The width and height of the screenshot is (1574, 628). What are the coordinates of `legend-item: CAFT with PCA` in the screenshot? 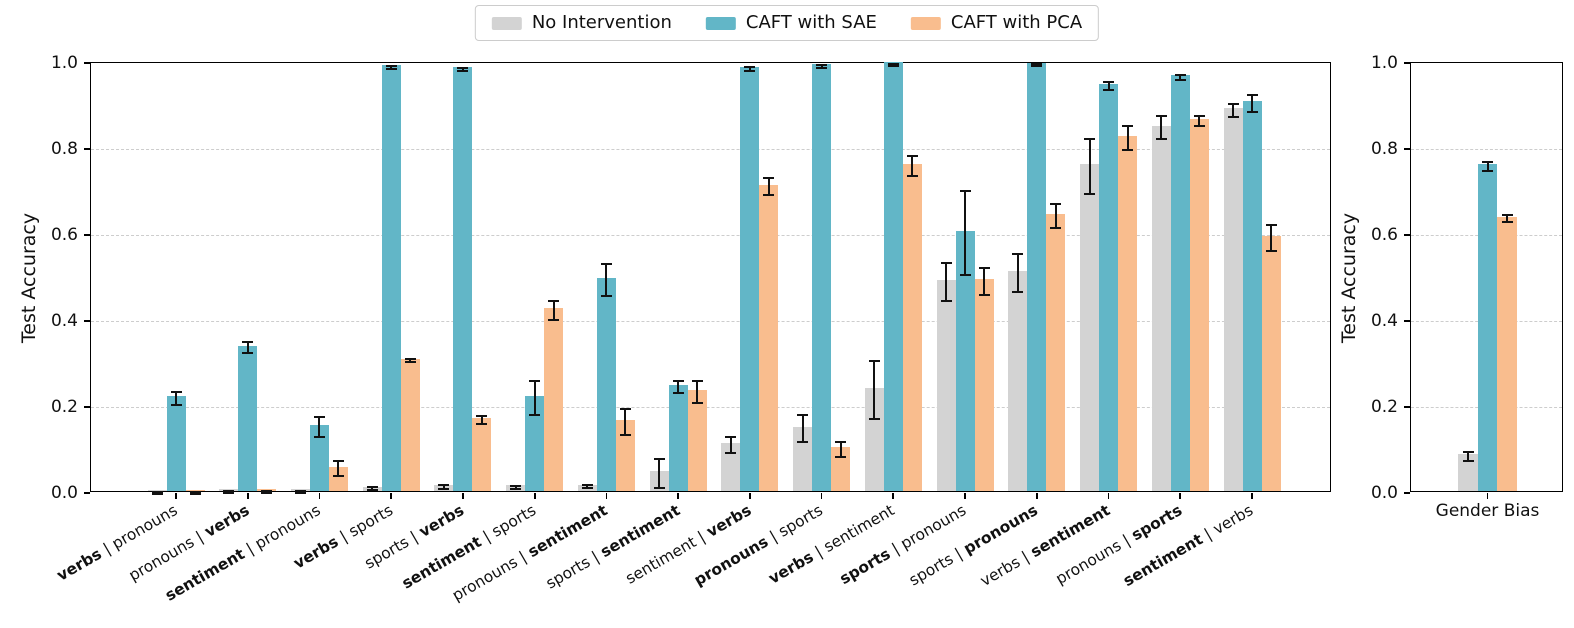 It's located at (996, 22).